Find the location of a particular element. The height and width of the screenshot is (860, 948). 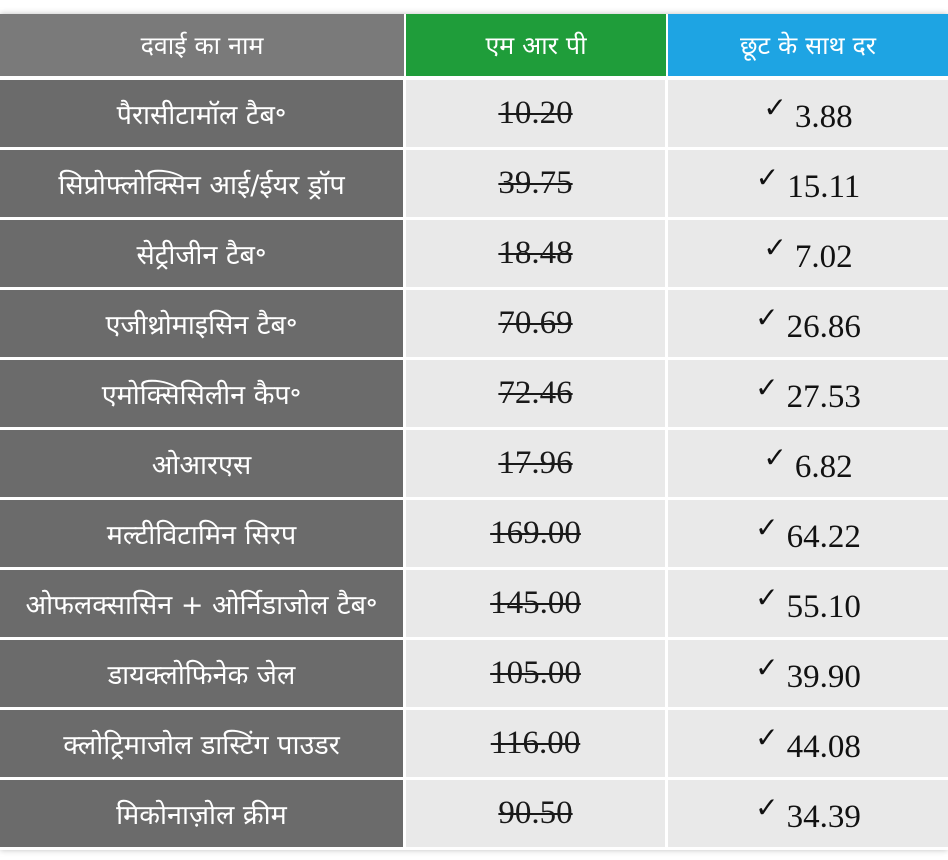

discount-cell: ✓ 44.08 is located at coordinates (808, 745).